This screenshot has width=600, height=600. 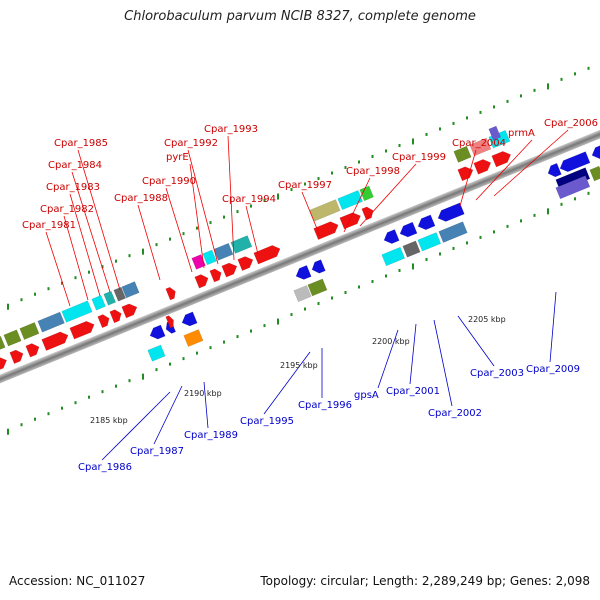 I want to click on gene-label-bottom: Cpar_2009, so click(x=553, y=369).